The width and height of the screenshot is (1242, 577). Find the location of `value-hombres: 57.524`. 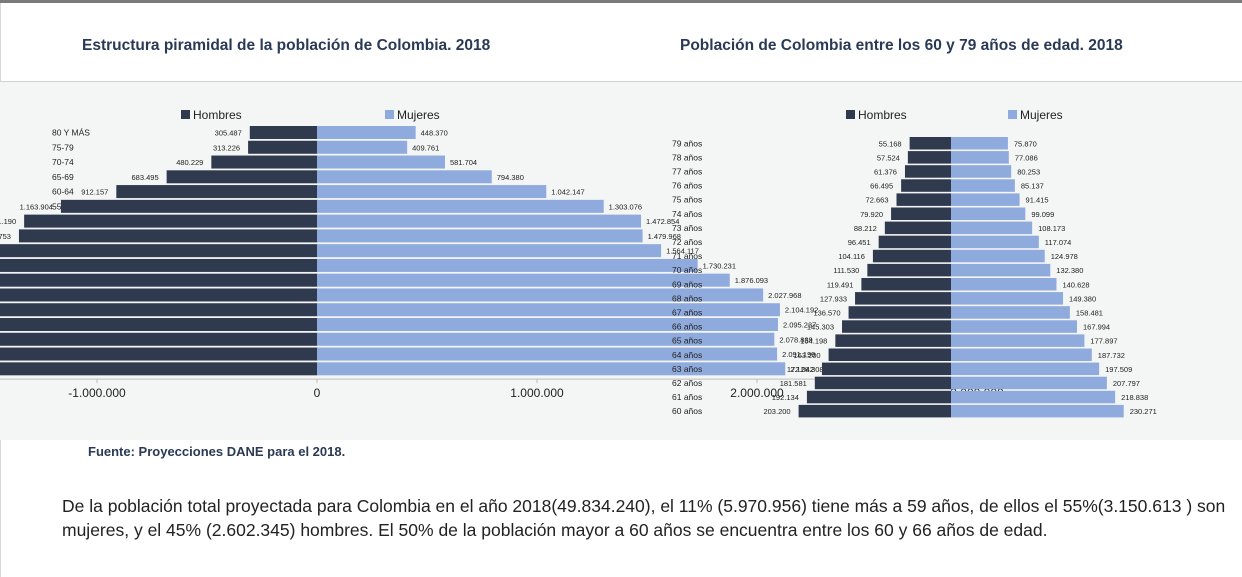

value-hombres: 57.524 is located at coordinates (888, 157).